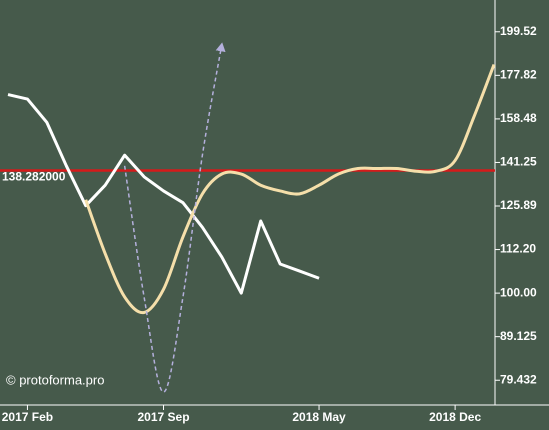  What do you see at coordinates (518, 75) in the screenshot?
I see `y-tick-label: 177.82` at bounding box center [518, 75].